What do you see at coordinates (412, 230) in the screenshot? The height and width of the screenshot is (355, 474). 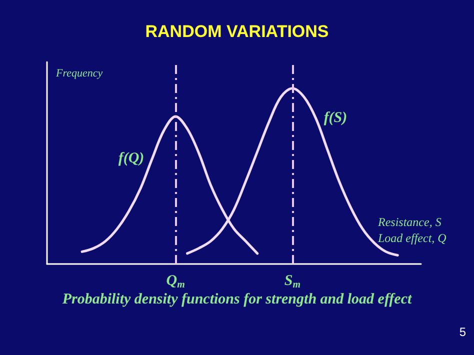 I see `x-axis-title: Resistance, S Load effect, Q` at bounding box center [412, 230].